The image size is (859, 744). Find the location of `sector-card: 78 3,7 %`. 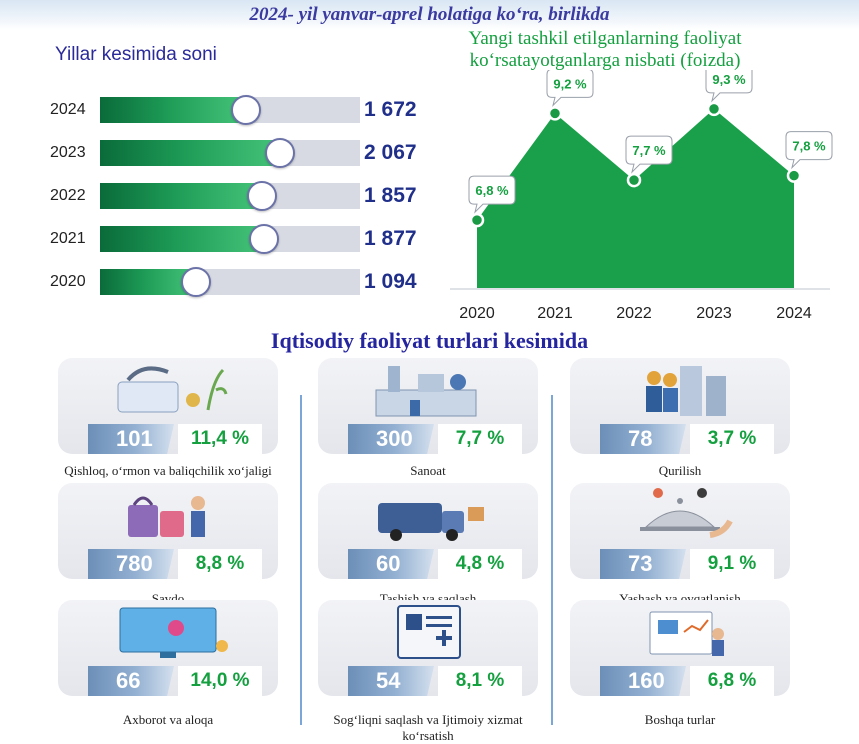

sector-card: 78 3,7 % is located at coordinates (680, 406).